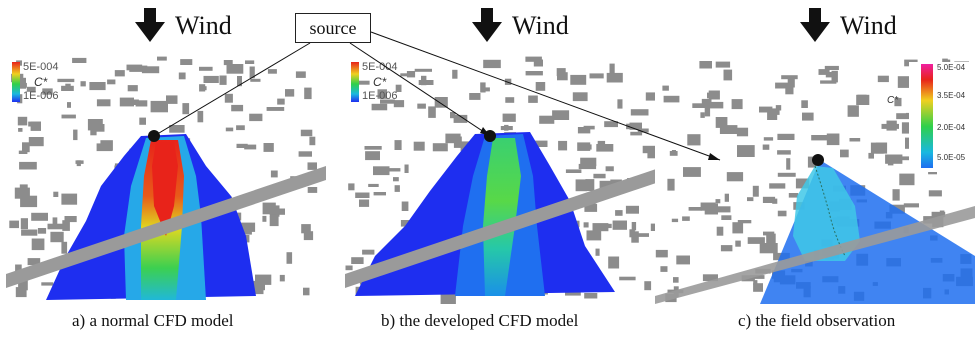 This screenshot has height=343, width=980. Describe the element at coordinates (183, 26) in the screenshot. I see `wind-indicator-a: Wind` at that location.